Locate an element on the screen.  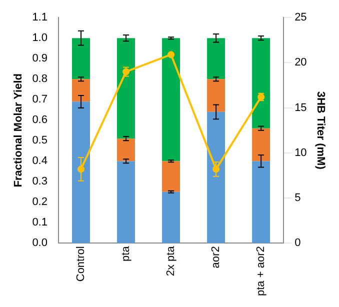
y-tick-label: 0.9 is located at coordinates (40, 58).